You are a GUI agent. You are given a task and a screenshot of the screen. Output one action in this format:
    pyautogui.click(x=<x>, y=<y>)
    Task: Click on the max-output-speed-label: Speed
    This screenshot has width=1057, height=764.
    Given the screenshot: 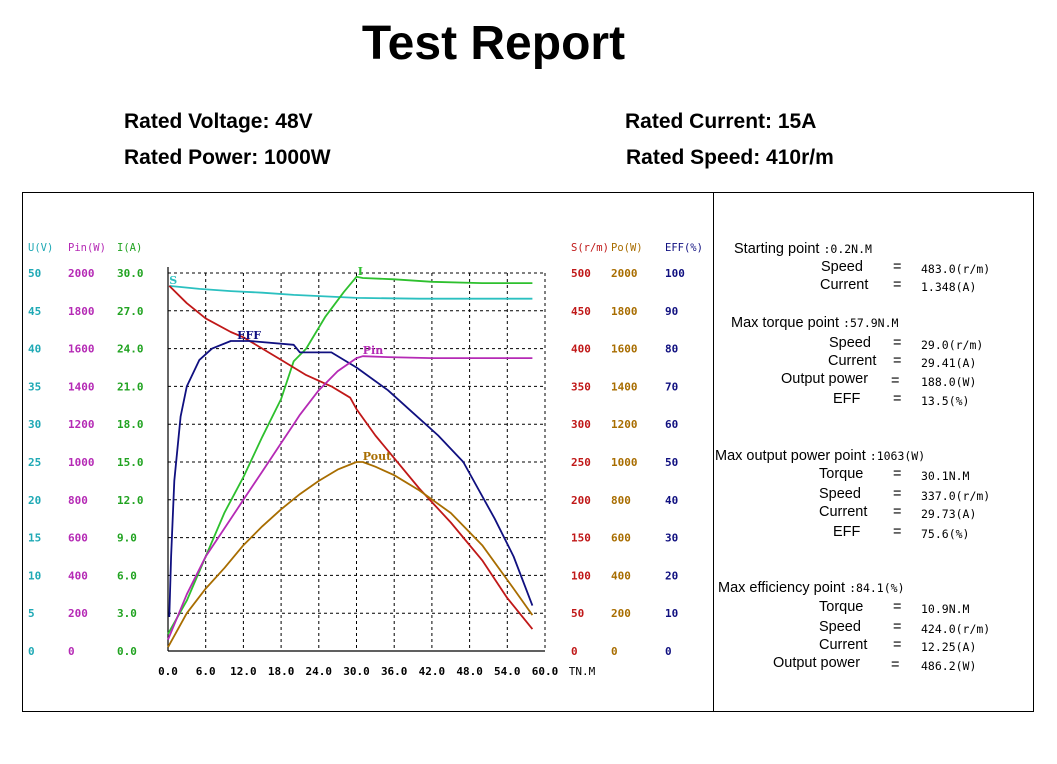 What is the action you would take?
    pyautogui.click(x=840, y=494)
    